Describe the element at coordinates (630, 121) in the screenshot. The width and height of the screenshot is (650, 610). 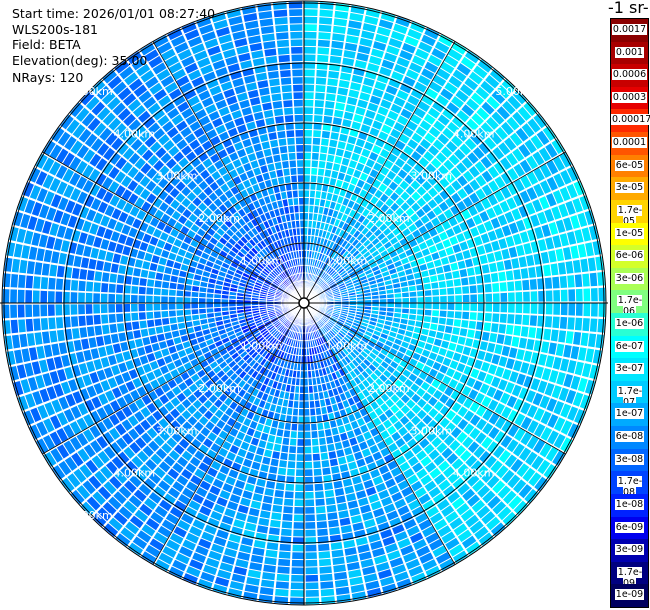
I see `colorbar-level: 0.00017` at that location.